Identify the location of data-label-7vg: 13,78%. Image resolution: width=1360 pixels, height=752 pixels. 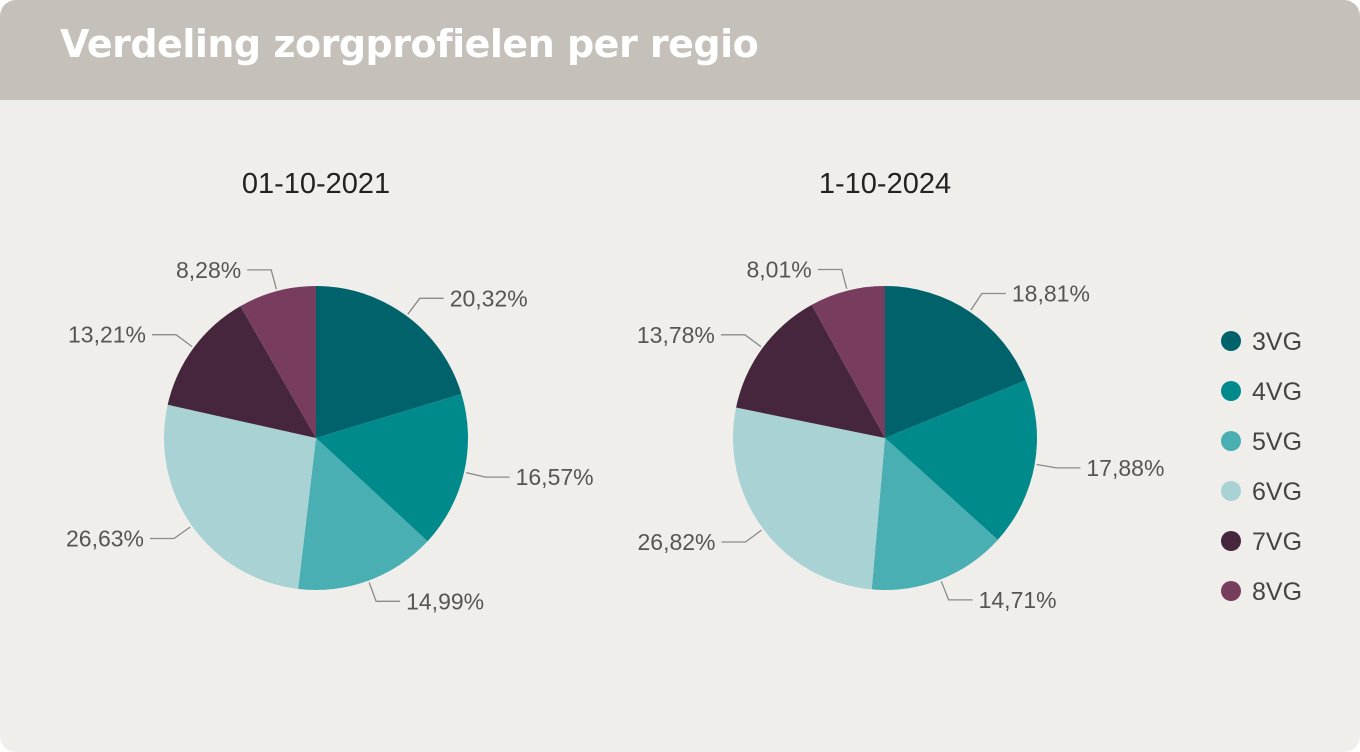
(676, 335).